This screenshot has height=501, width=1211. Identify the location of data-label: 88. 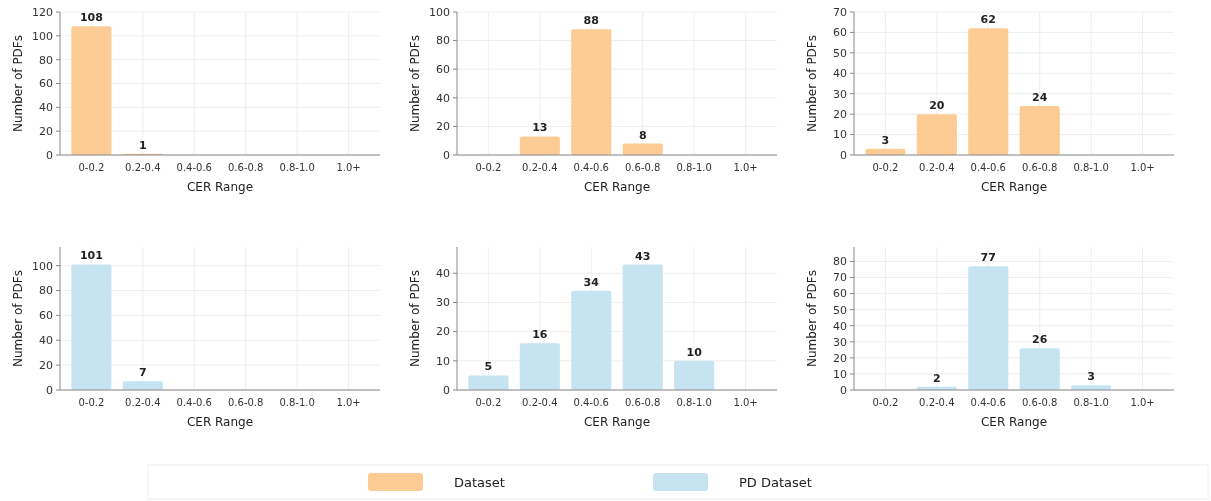
(591, 21).